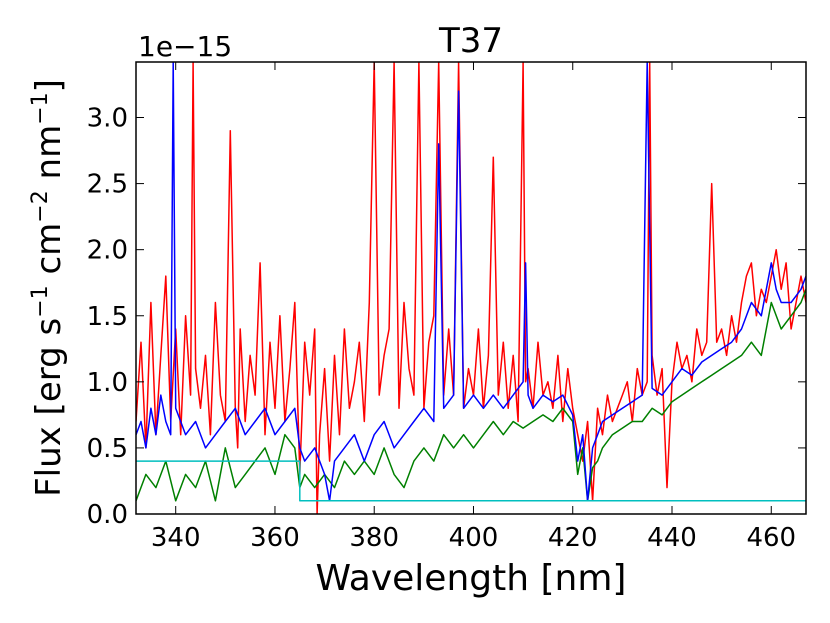 This screenshot has height=623, width=830. I want to click on y-tick-label: 2.5, so click(107, 185).